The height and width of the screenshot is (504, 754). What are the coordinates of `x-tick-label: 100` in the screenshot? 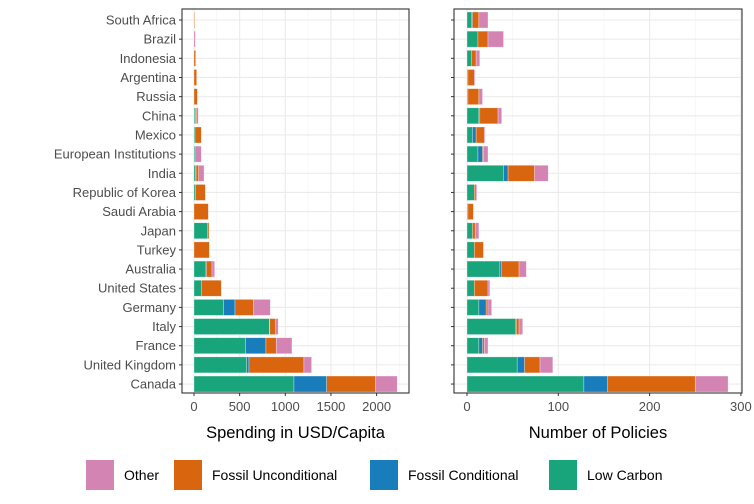 It's located at (558, 406).